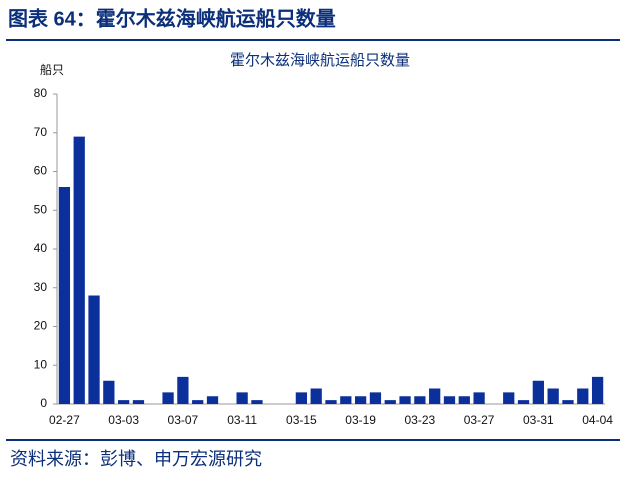  Describe the element at coordinates (43, 403) in the screenshot. I see `y-tick-label: 0` at that location.